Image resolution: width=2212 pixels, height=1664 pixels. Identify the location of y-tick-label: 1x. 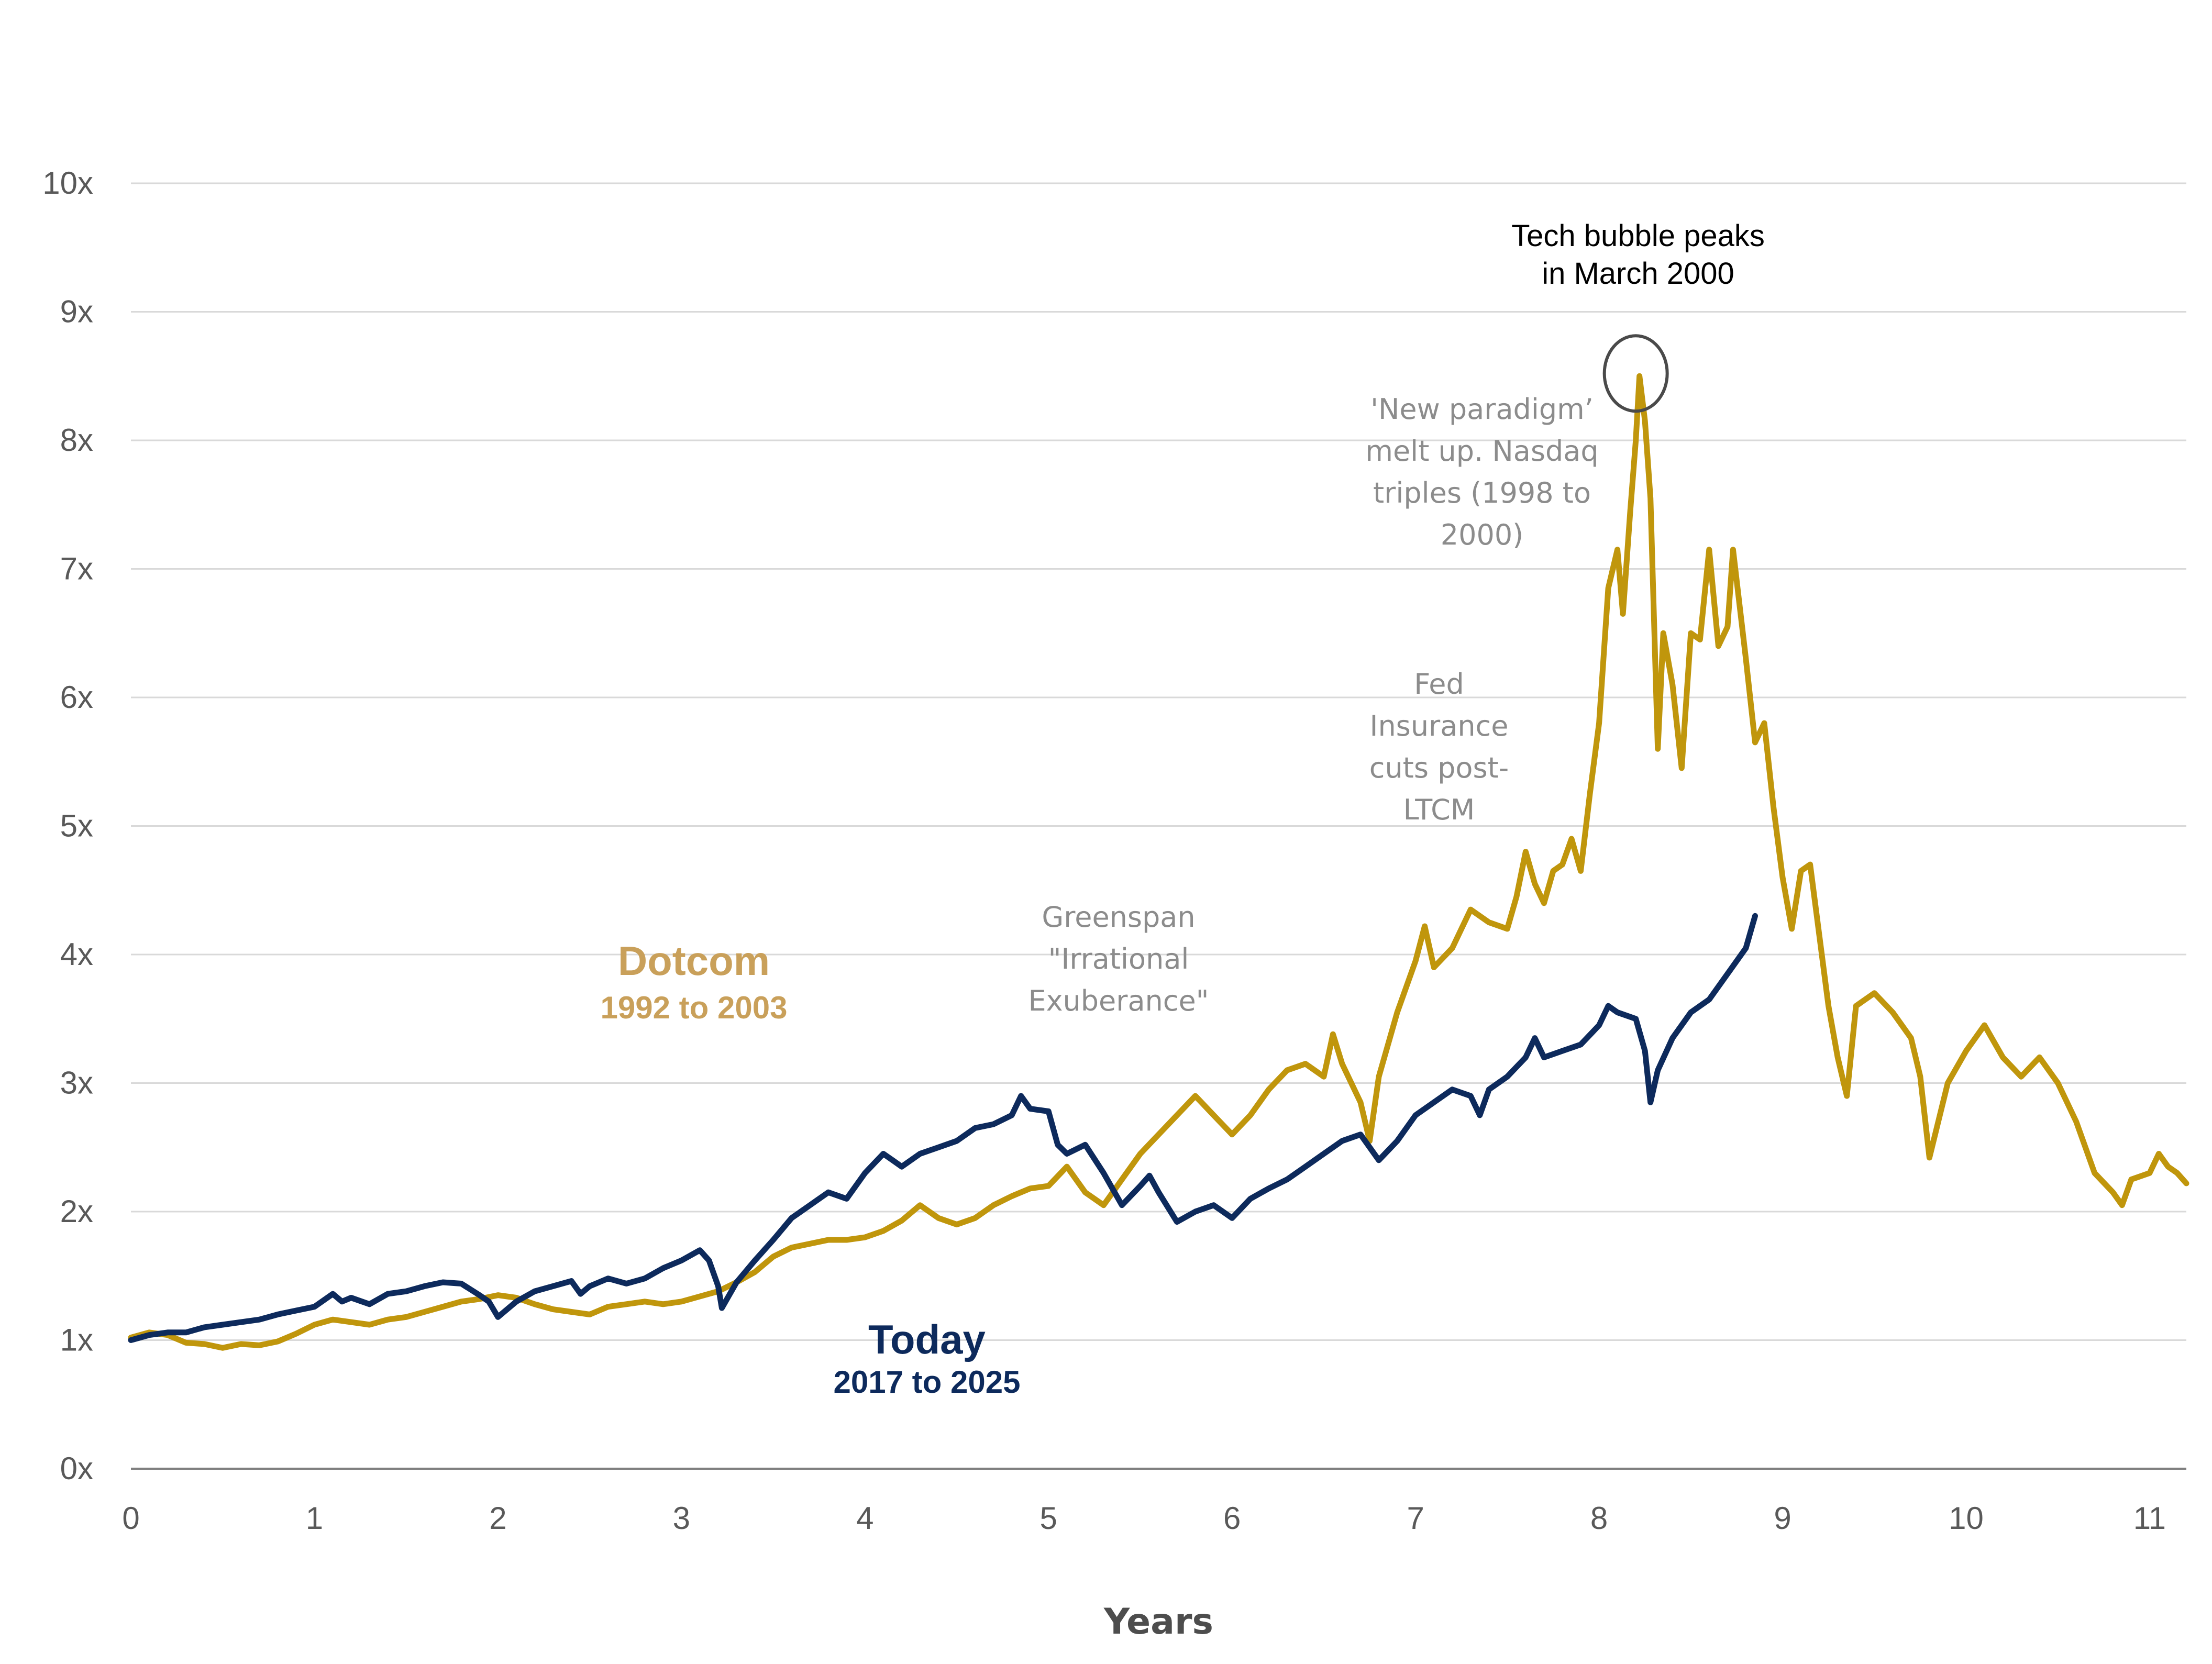
(76, 1340).